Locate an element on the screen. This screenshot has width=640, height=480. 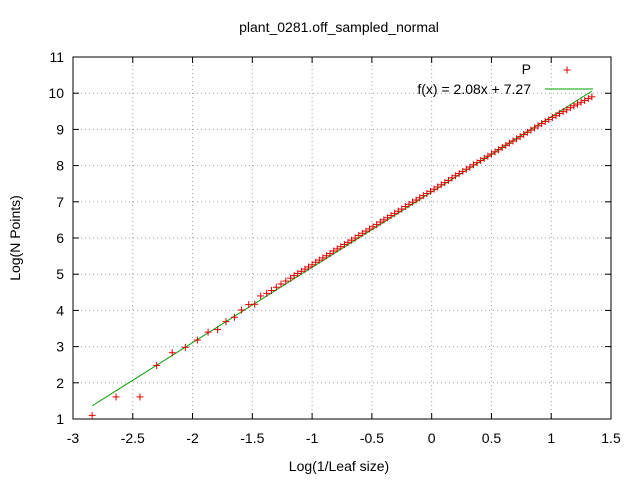
x-tick-label: 1.5 is located at coordinates (611, 438).